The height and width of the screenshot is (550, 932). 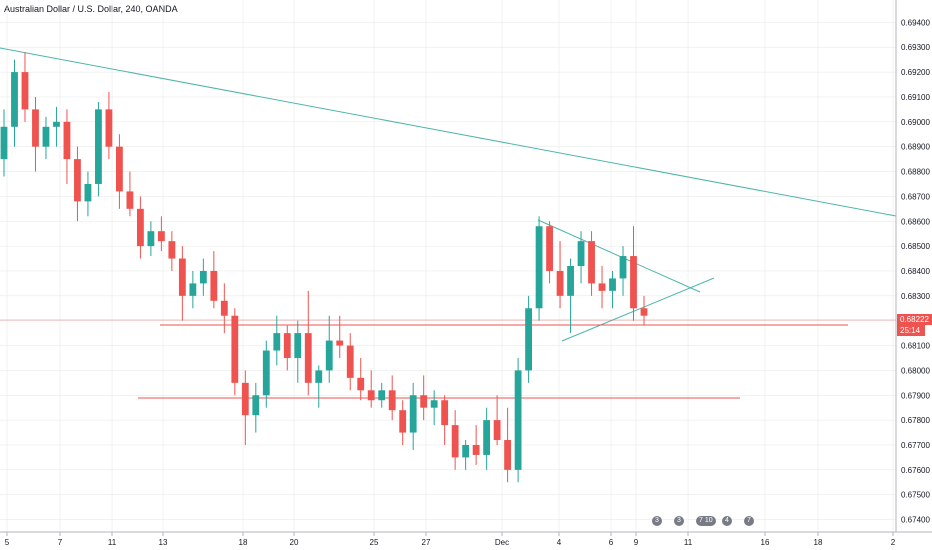 I want to click on event-badge: 7 10, so click(x=706, y=521).